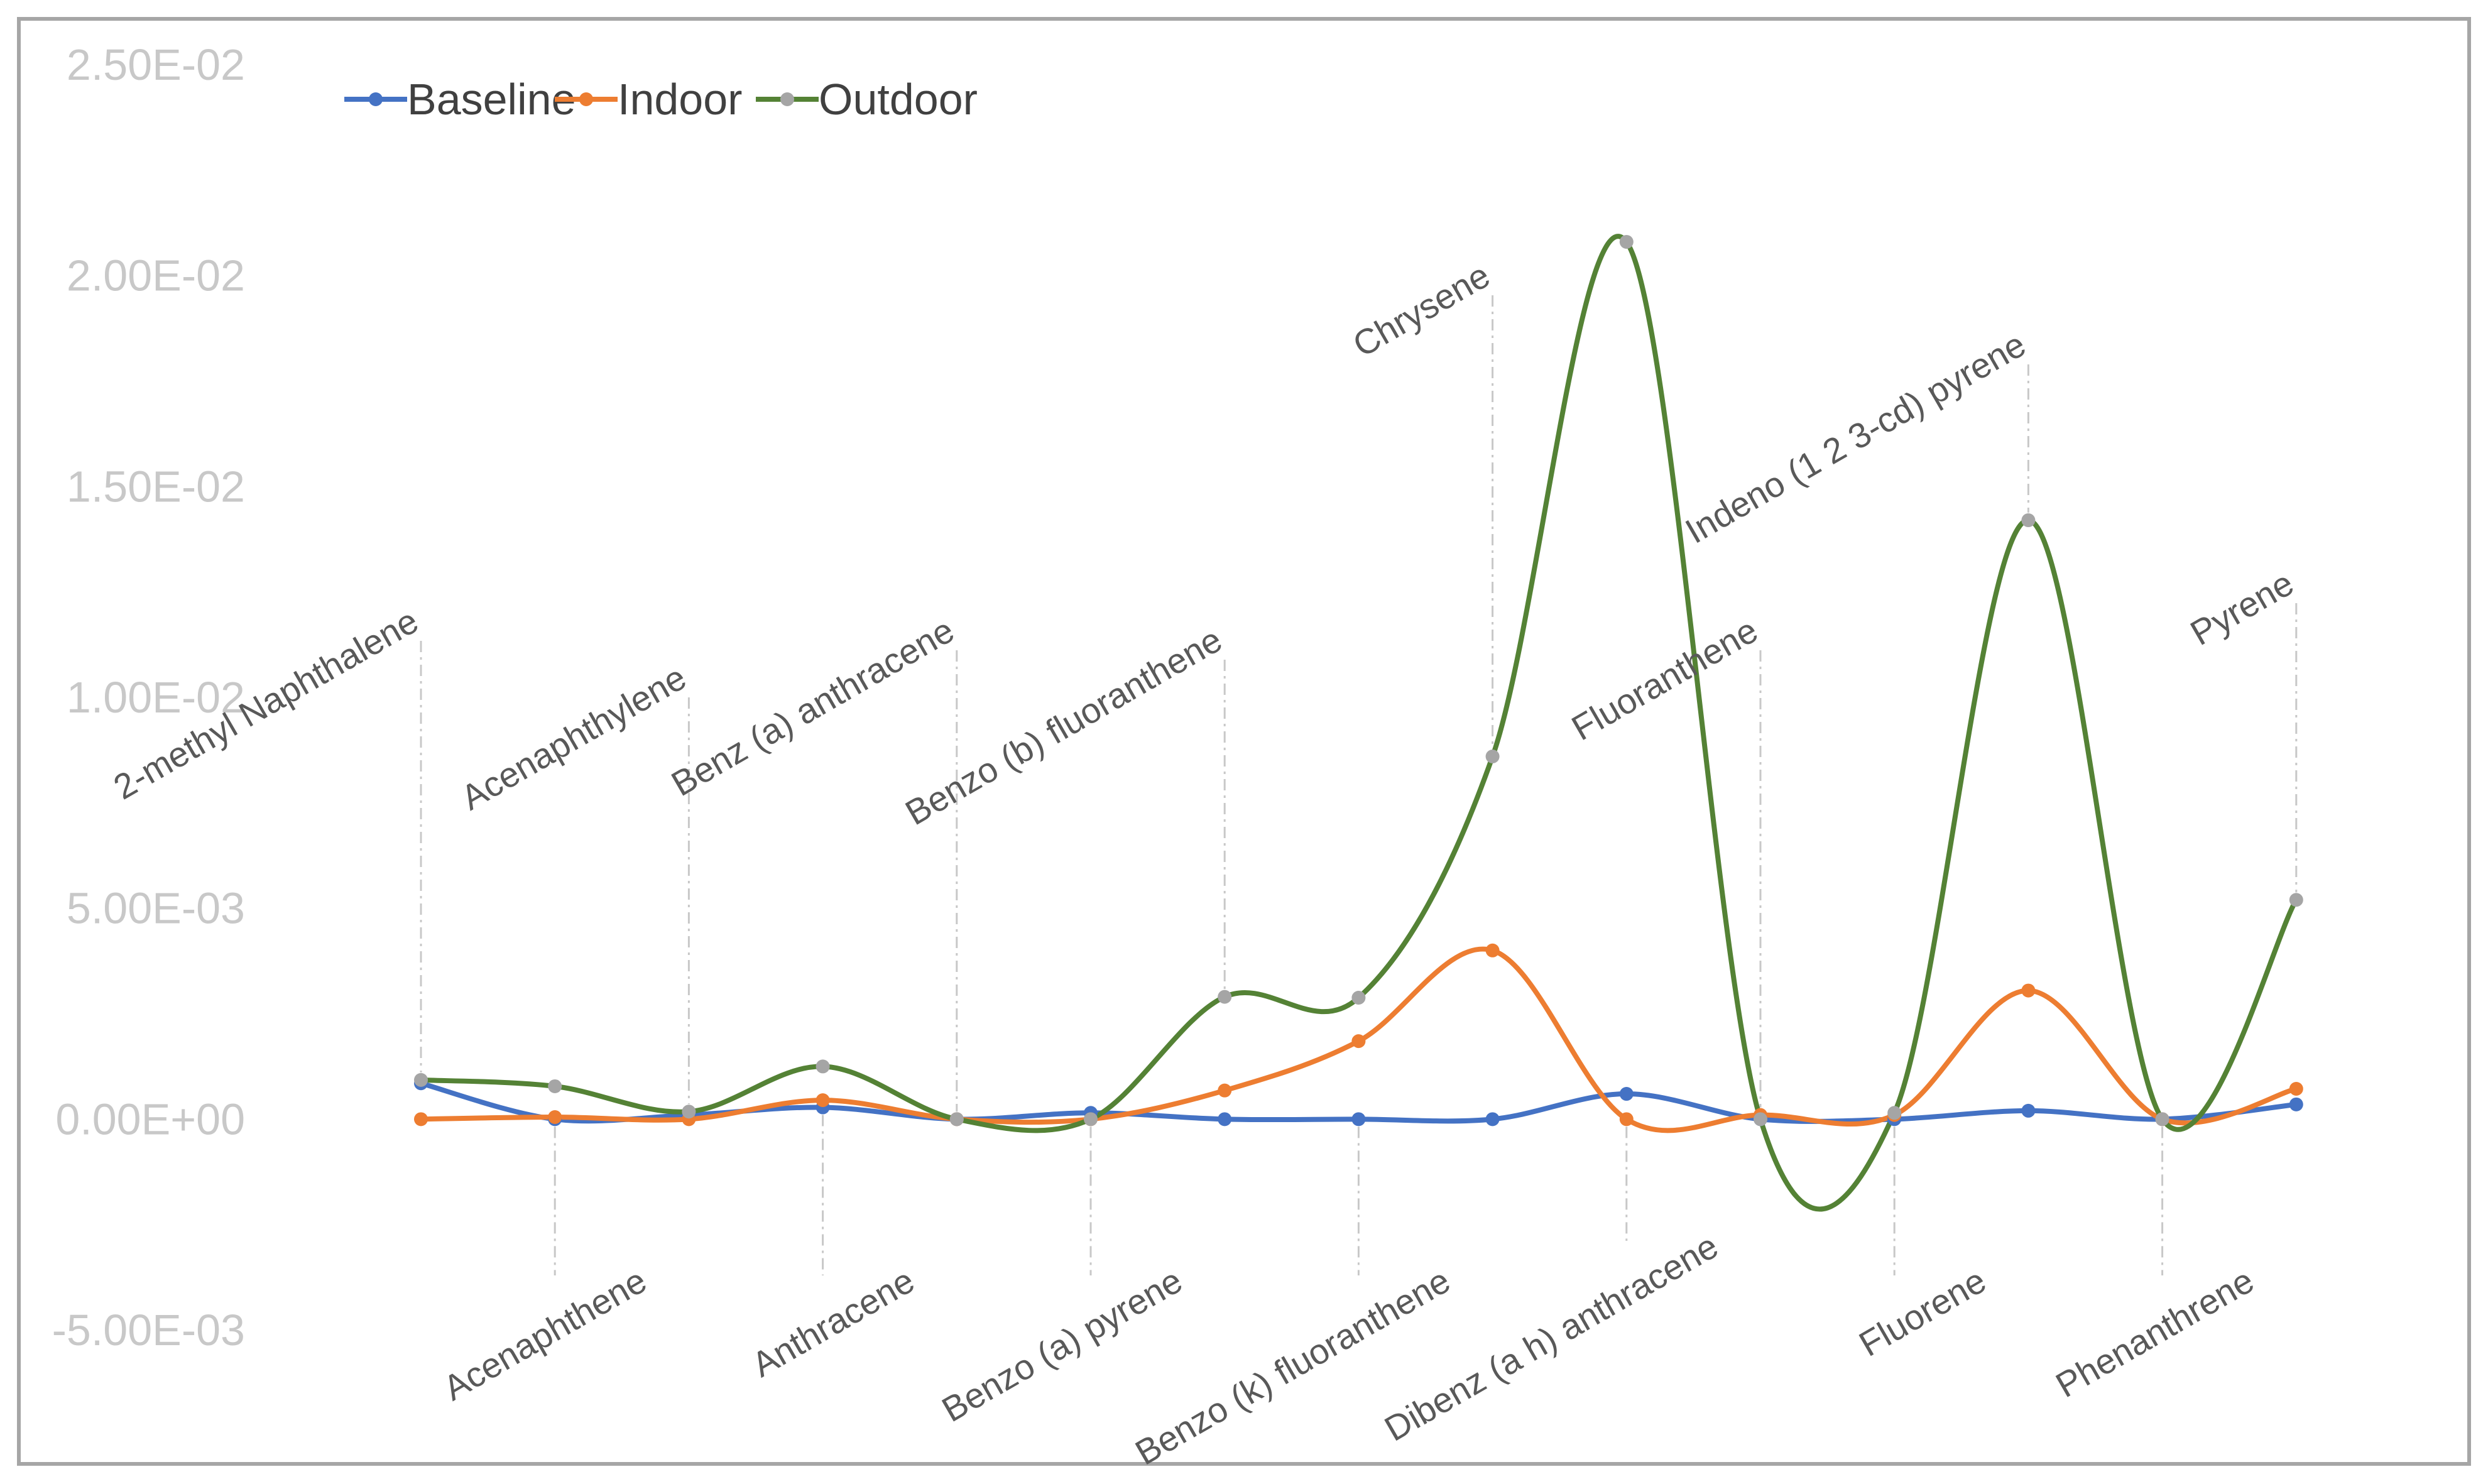  I want to click on y-tick-label: 1.00E-02, so click(156, 697).